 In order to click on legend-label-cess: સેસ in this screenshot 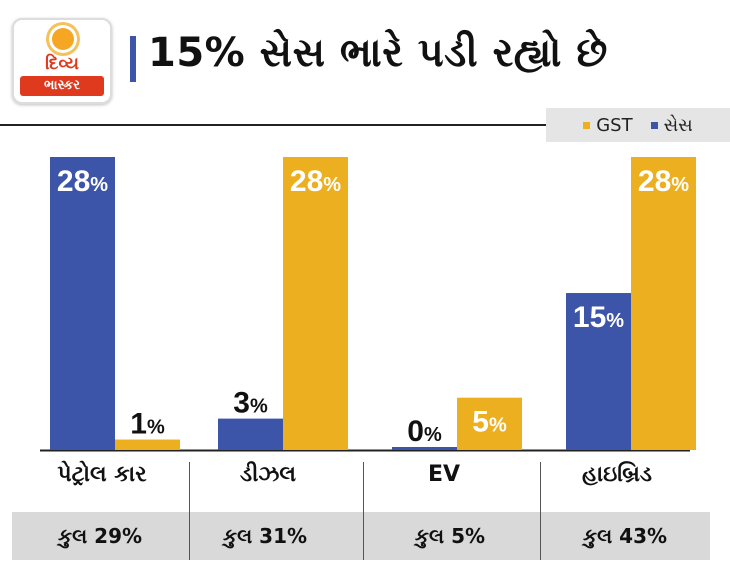, I will do `click(678, 125)`.